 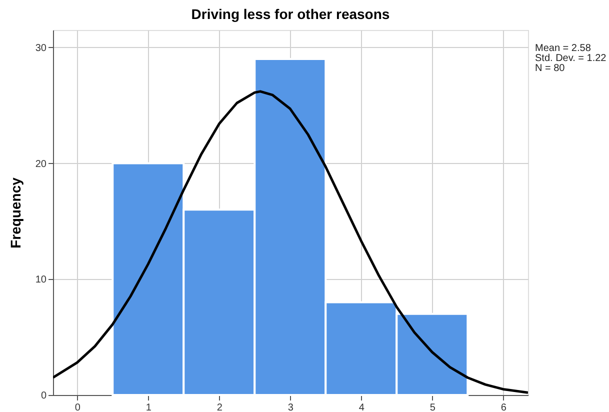 What do you see at coordinates (15, 212) in the screenshot?
I see `y-axis-title: Frequency` at bounding box center [15, 212].